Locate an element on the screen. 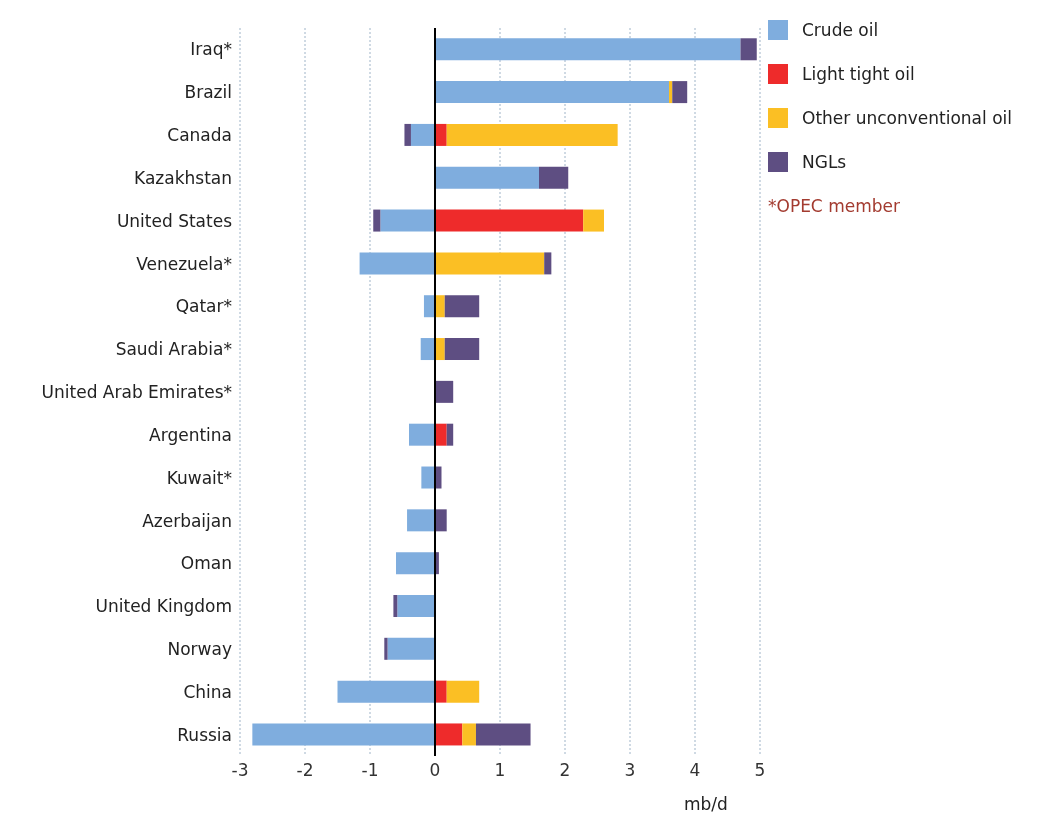  y-tick-label: Venezuela* is located at coordinates (184, 263).